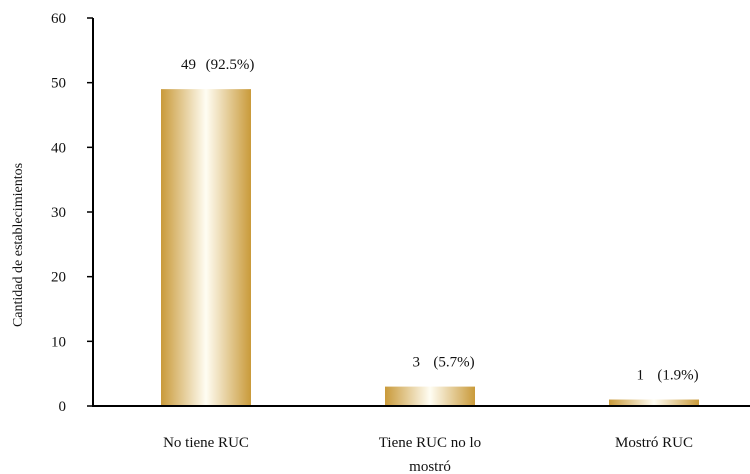 Image resolution: width=750 pixels, height=474 pixels. Describe the element at coordinates (58, 84) in the screenshot. I see `y-tick-label: 50` at that location.